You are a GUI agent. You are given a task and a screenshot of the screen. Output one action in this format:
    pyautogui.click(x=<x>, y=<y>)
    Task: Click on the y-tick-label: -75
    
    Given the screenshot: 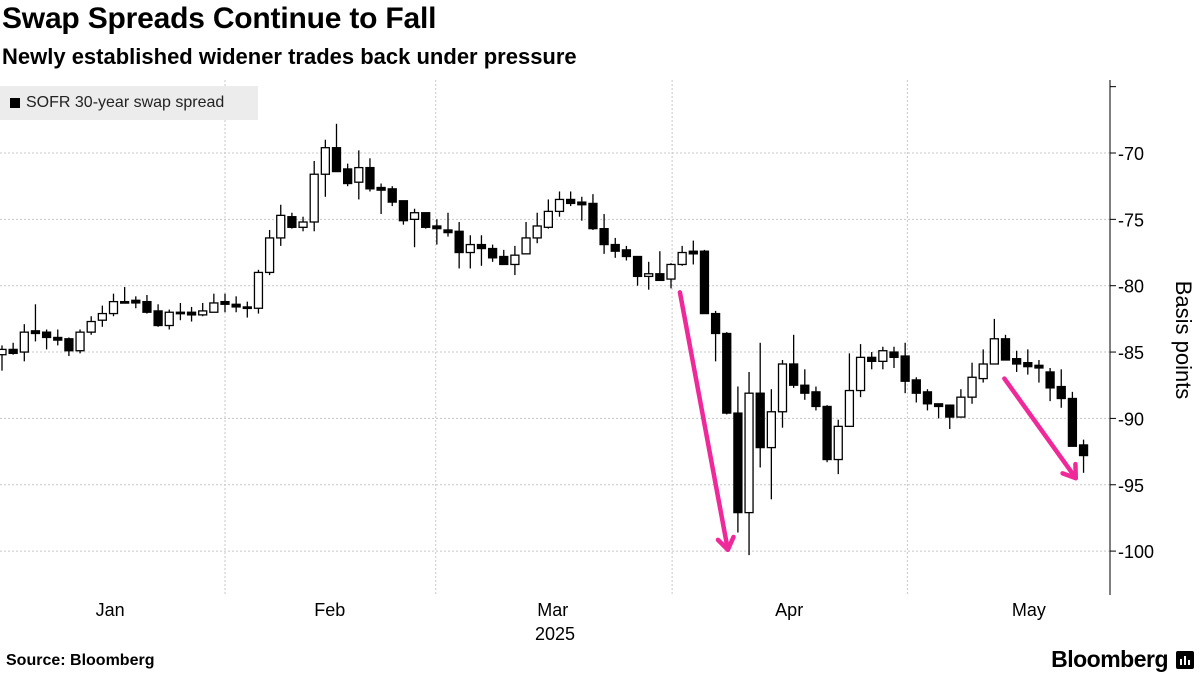 What is the action you would take?
    pyautogui.click(x=1131, y=220)
    